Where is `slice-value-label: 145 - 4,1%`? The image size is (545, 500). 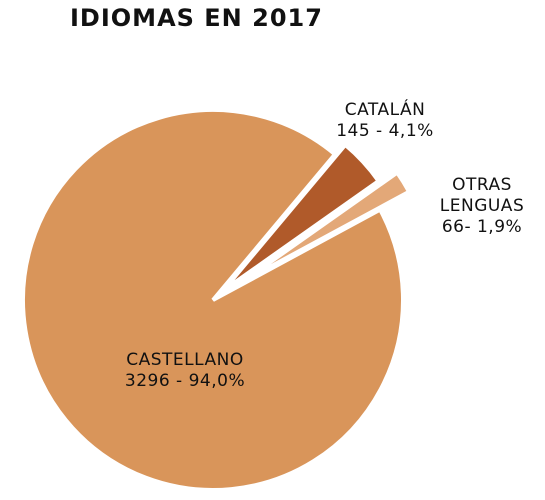 slice-value-label: 145 - 4,1% is located at coordinates (385, 131).